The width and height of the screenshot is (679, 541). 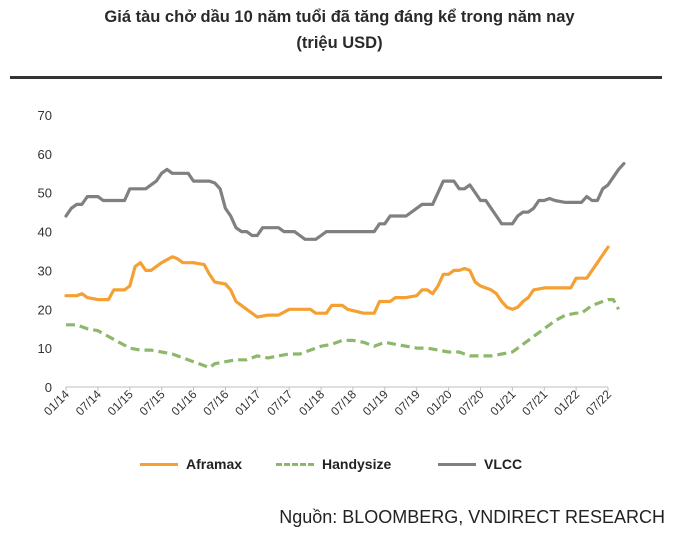 I want to click on series-line-aframax, so click(x=337, y=282).